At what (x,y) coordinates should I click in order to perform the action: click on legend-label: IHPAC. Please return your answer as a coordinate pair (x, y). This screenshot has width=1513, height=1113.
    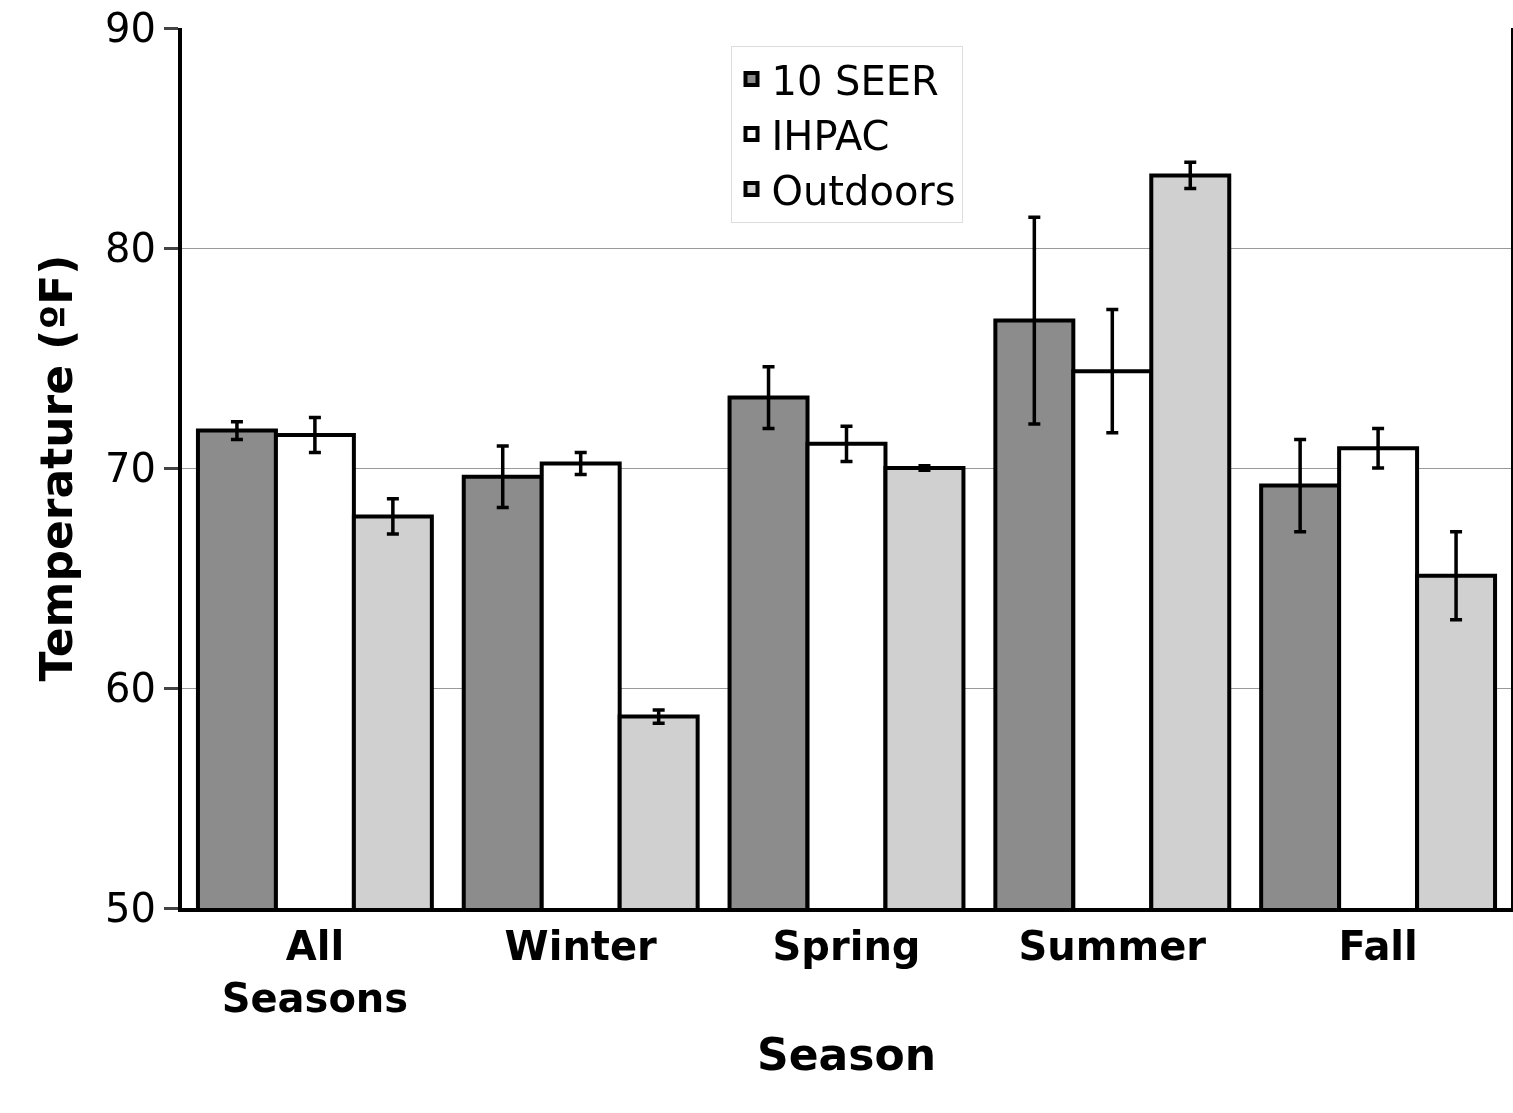
    Looking at the image, I should click on (830, 135).